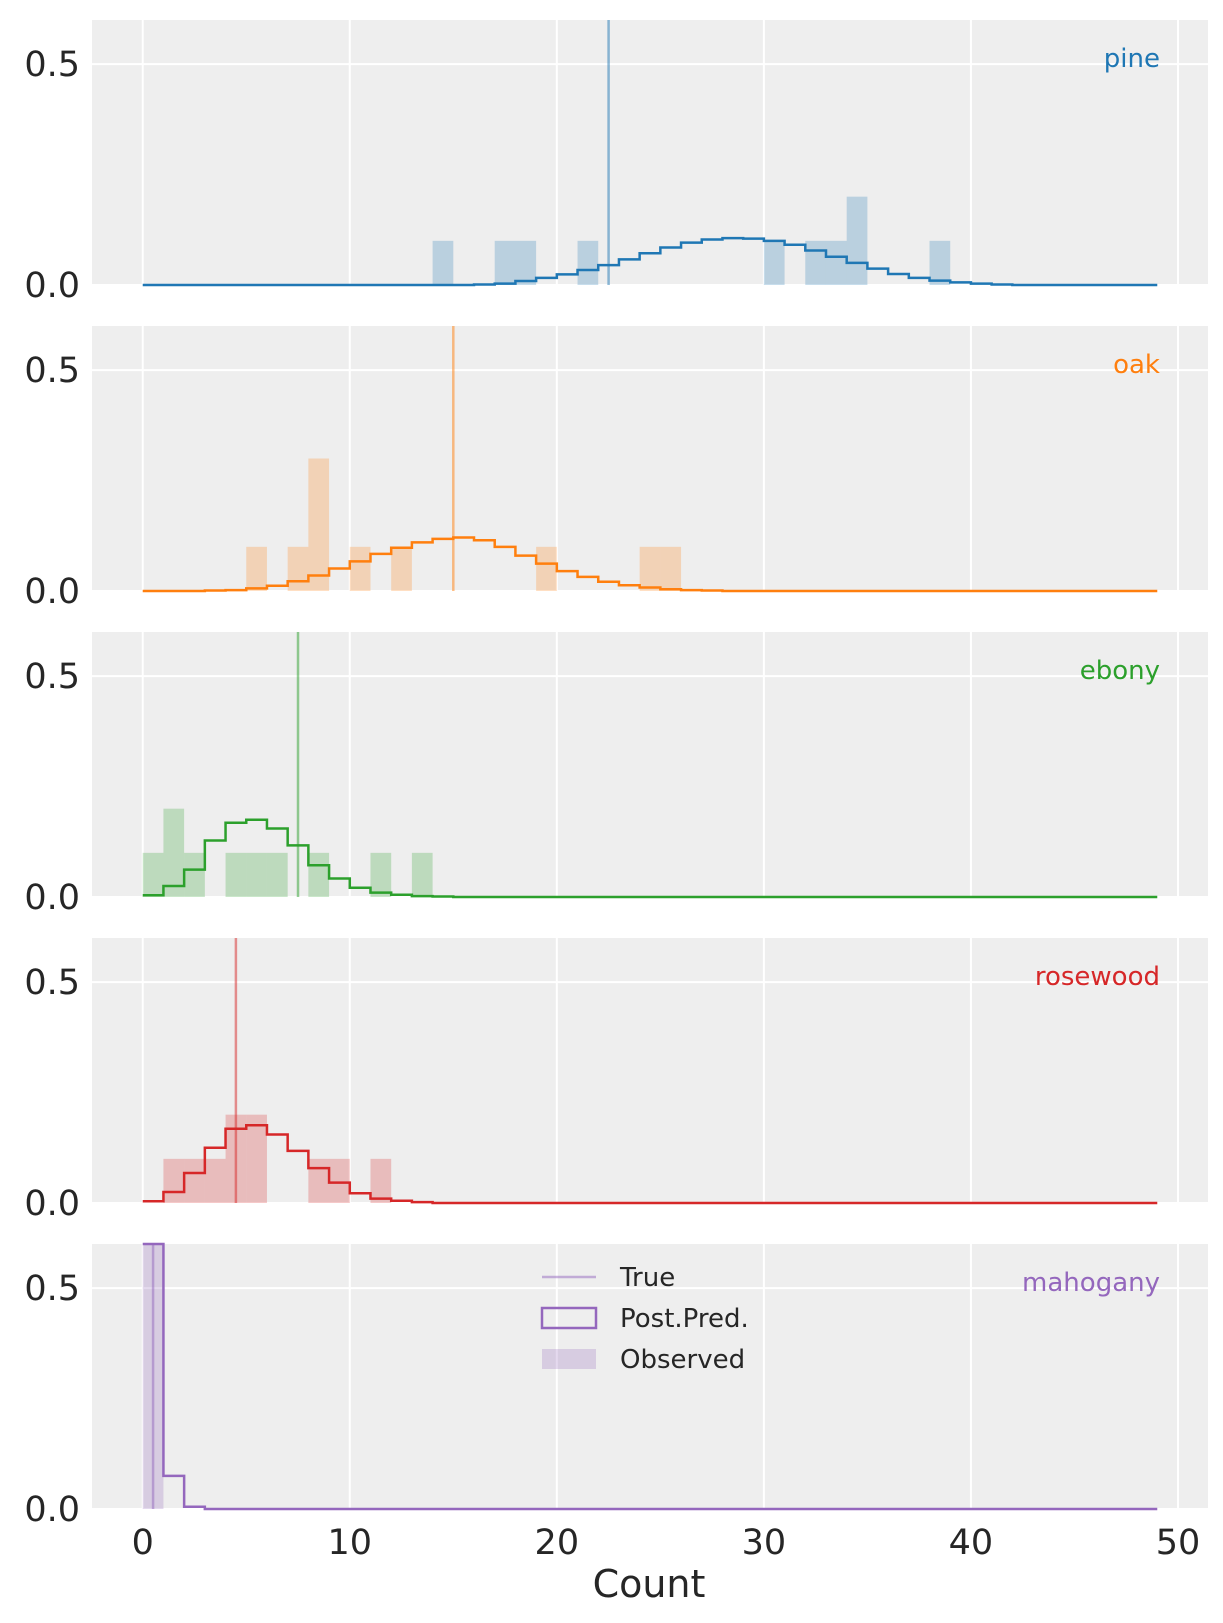 The width and height of the screenshot is (1223, 1623). I want to click on x-tick-label: 0, so click(143, 1543).